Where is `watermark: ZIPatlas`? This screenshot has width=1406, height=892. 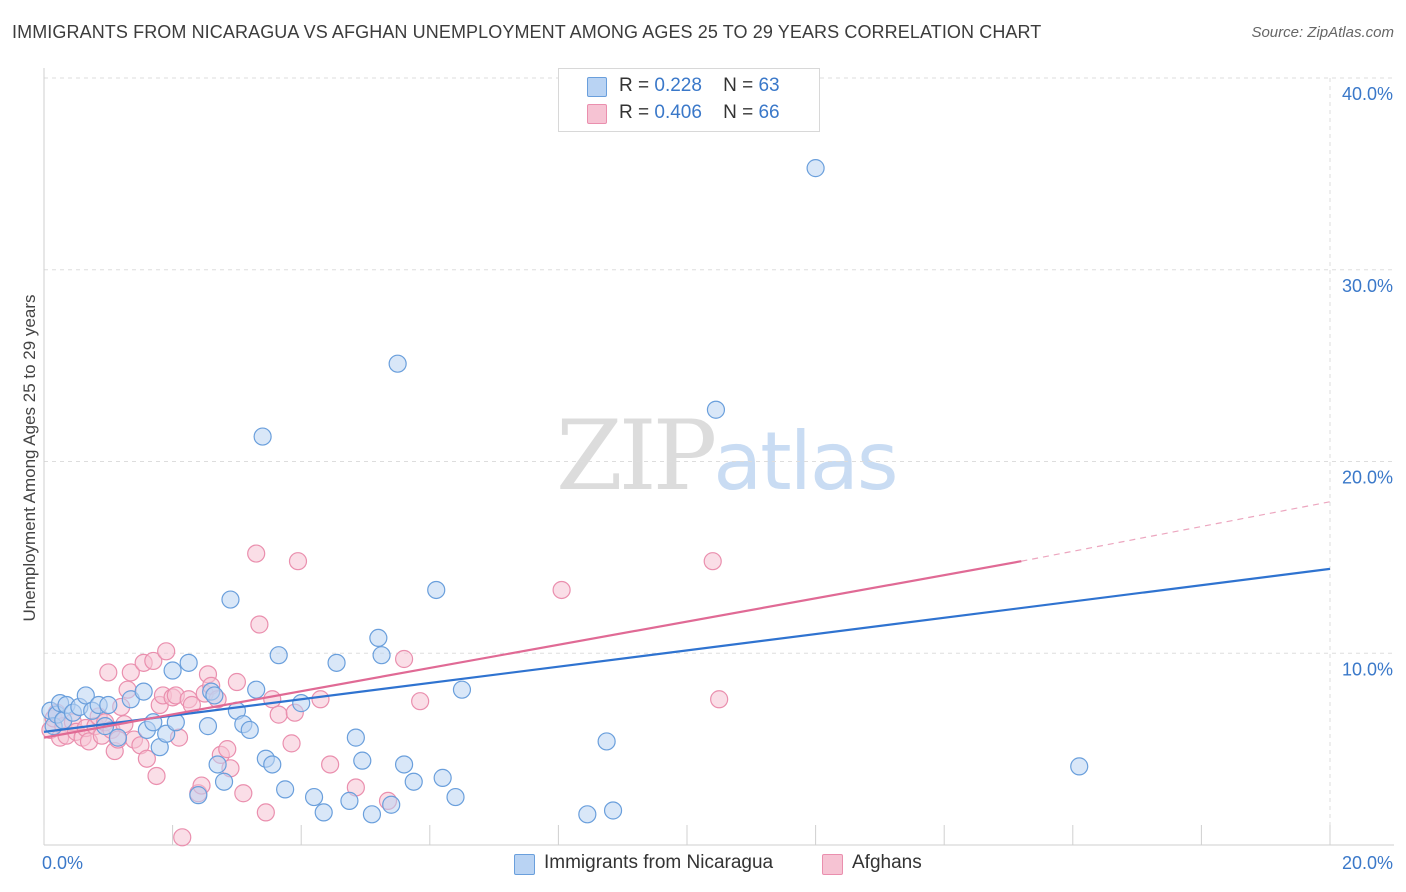
watermark: ZIPatlas is located at coordinates (727, 456).